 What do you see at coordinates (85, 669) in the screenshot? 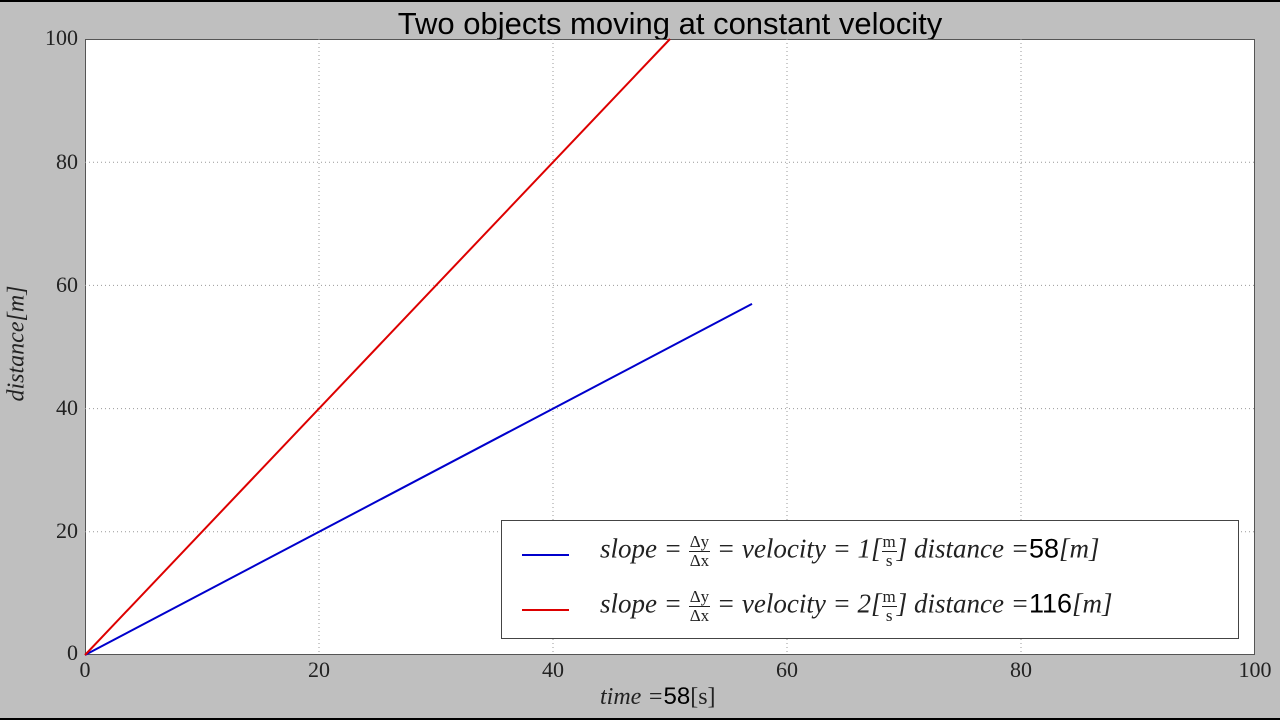
I see `xtick: 0` at bounding box center [85, 669].